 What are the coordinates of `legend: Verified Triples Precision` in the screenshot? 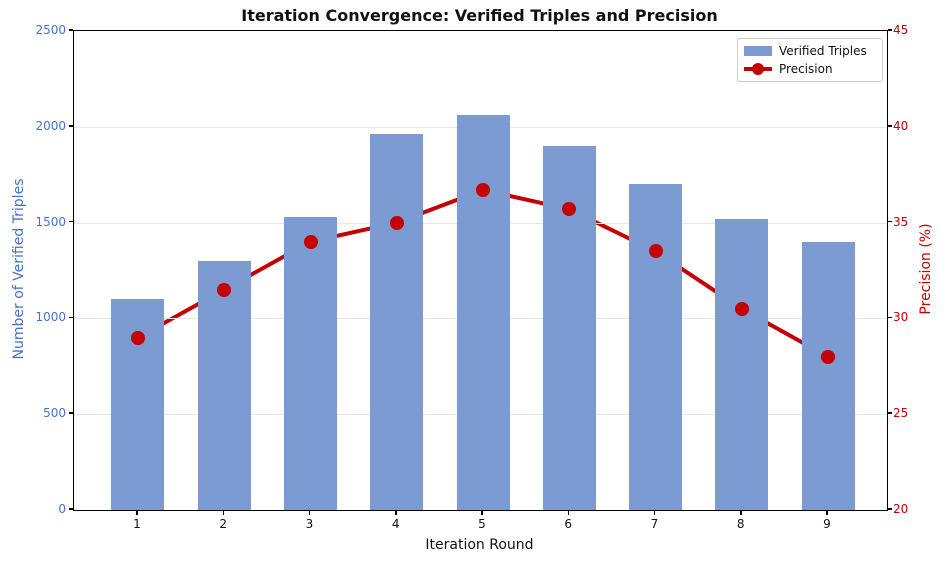 It's located at (810, 60).